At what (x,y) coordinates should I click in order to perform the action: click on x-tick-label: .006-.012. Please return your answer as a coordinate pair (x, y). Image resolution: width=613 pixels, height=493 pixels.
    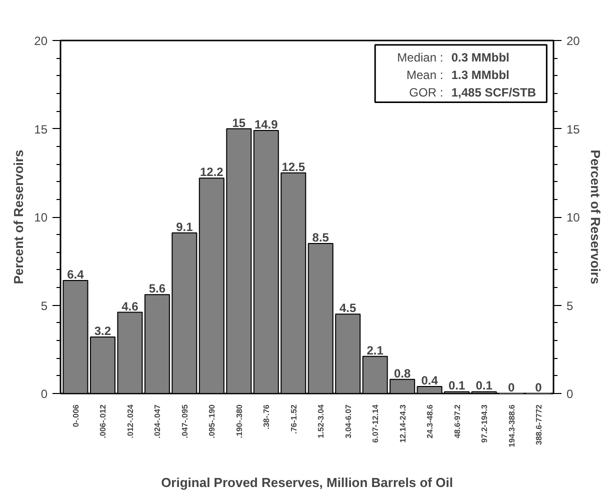
    Looking at the image, I should click on (103, 421).